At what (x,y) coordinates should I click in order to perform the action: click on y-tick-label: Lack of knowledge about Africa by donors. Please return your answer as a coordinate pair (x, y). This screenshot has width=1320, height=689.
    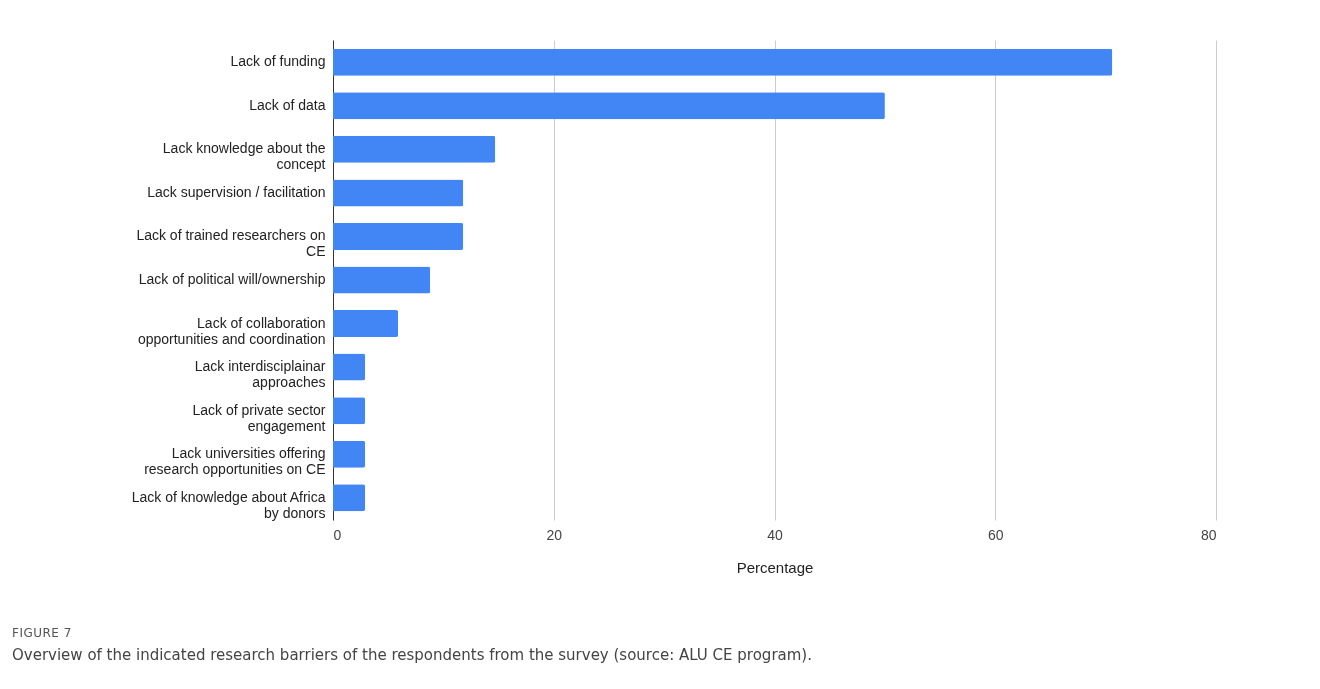
    Looking at the image, I should click on (228, 504).